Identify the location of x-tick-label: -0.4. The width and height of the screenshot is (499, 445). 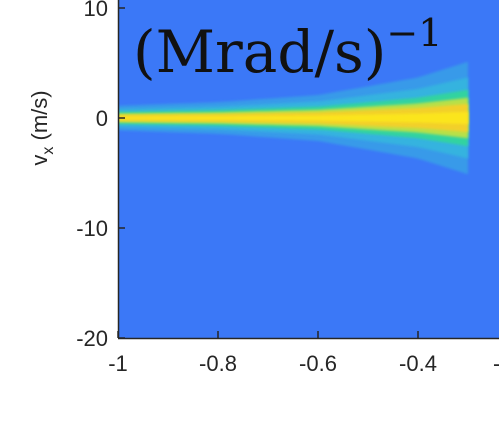
(418, 363).